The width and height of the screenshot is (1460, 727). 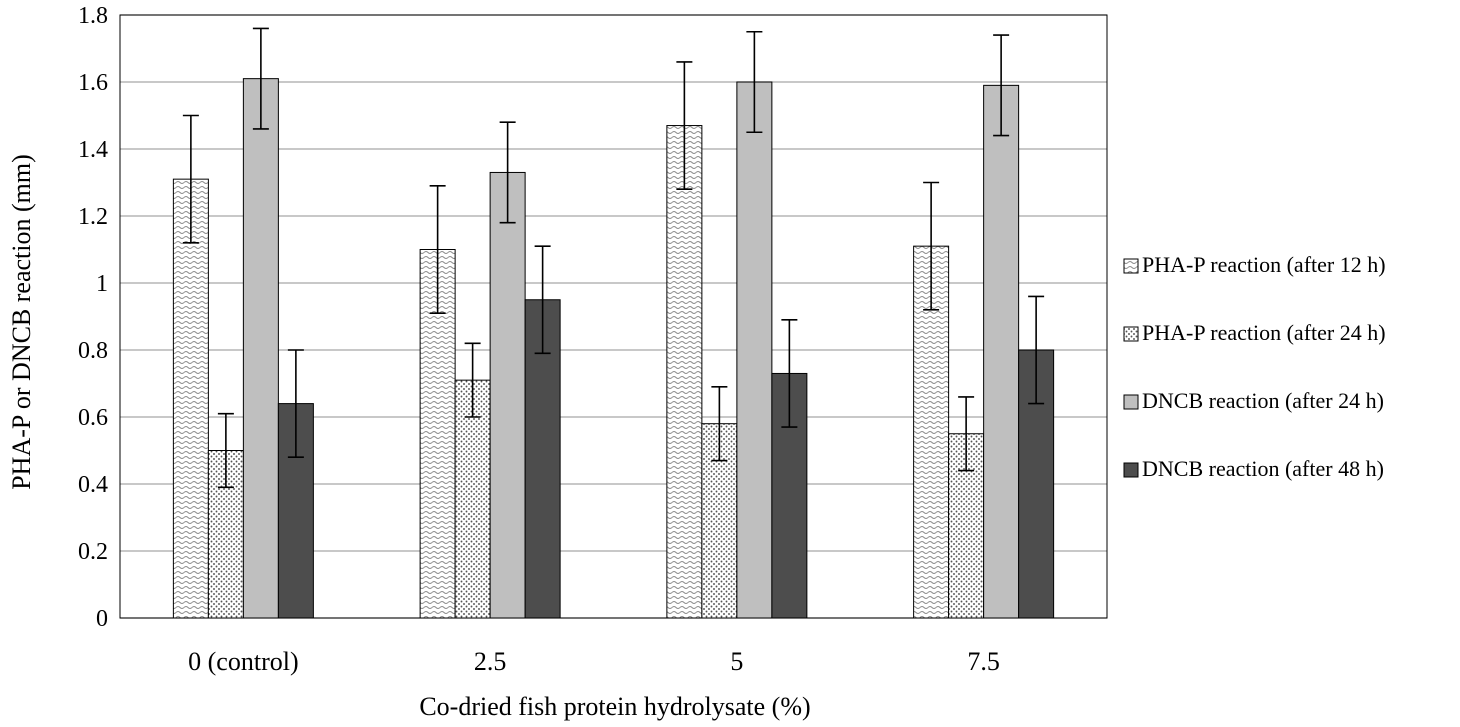 What do you see at coordinates (1264, 332) in the screenshot?
I see `legend-label: PHA-P reaction (after 24 h)` at bounding box center [1264, 332].